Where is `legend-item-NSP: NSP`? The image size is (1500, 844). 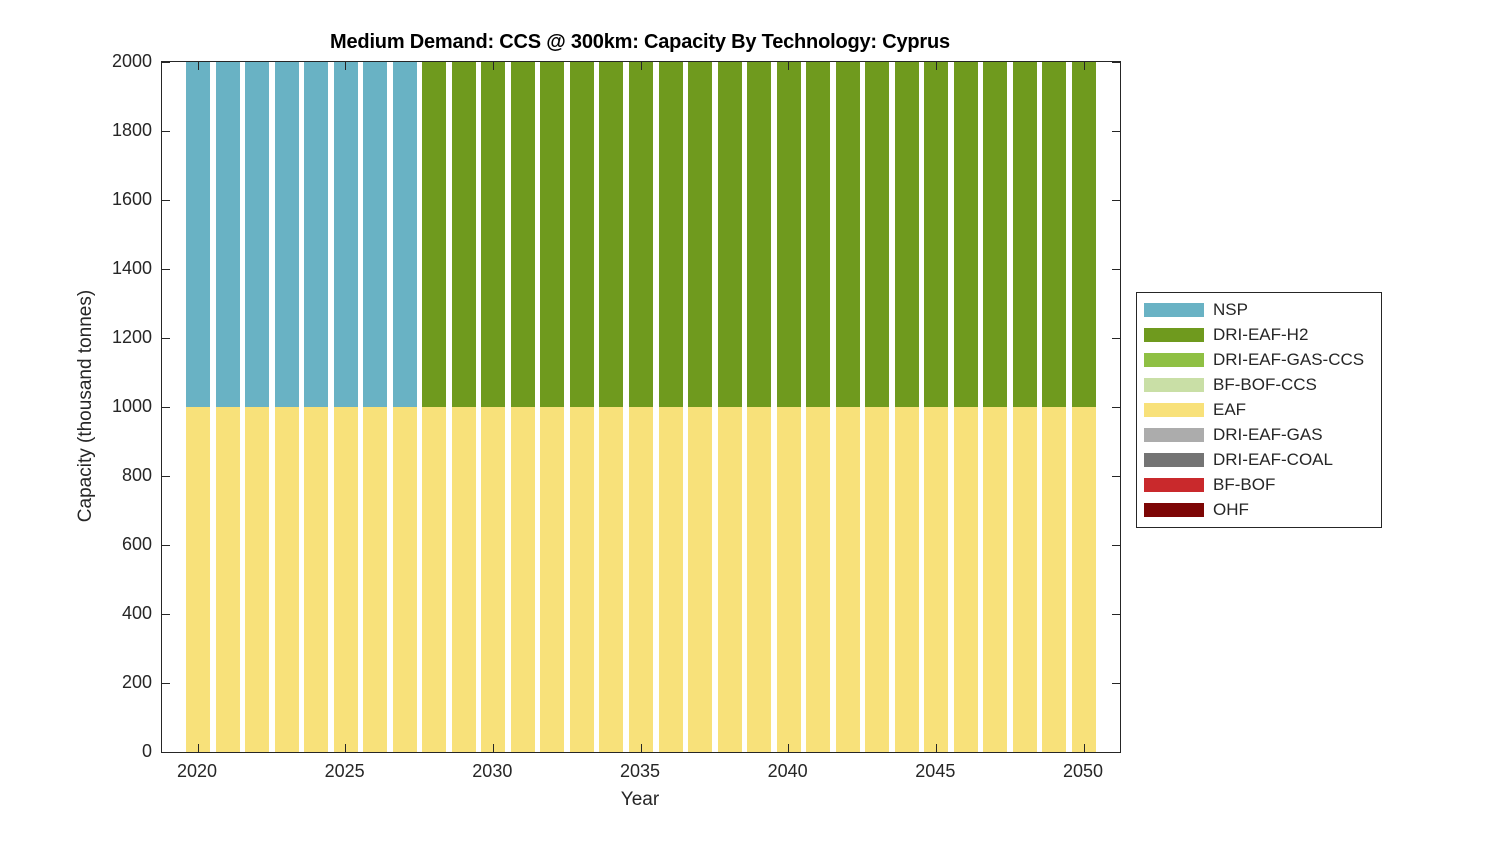
legend-item-NSP: NSP is located at coordinates (1259, 310).